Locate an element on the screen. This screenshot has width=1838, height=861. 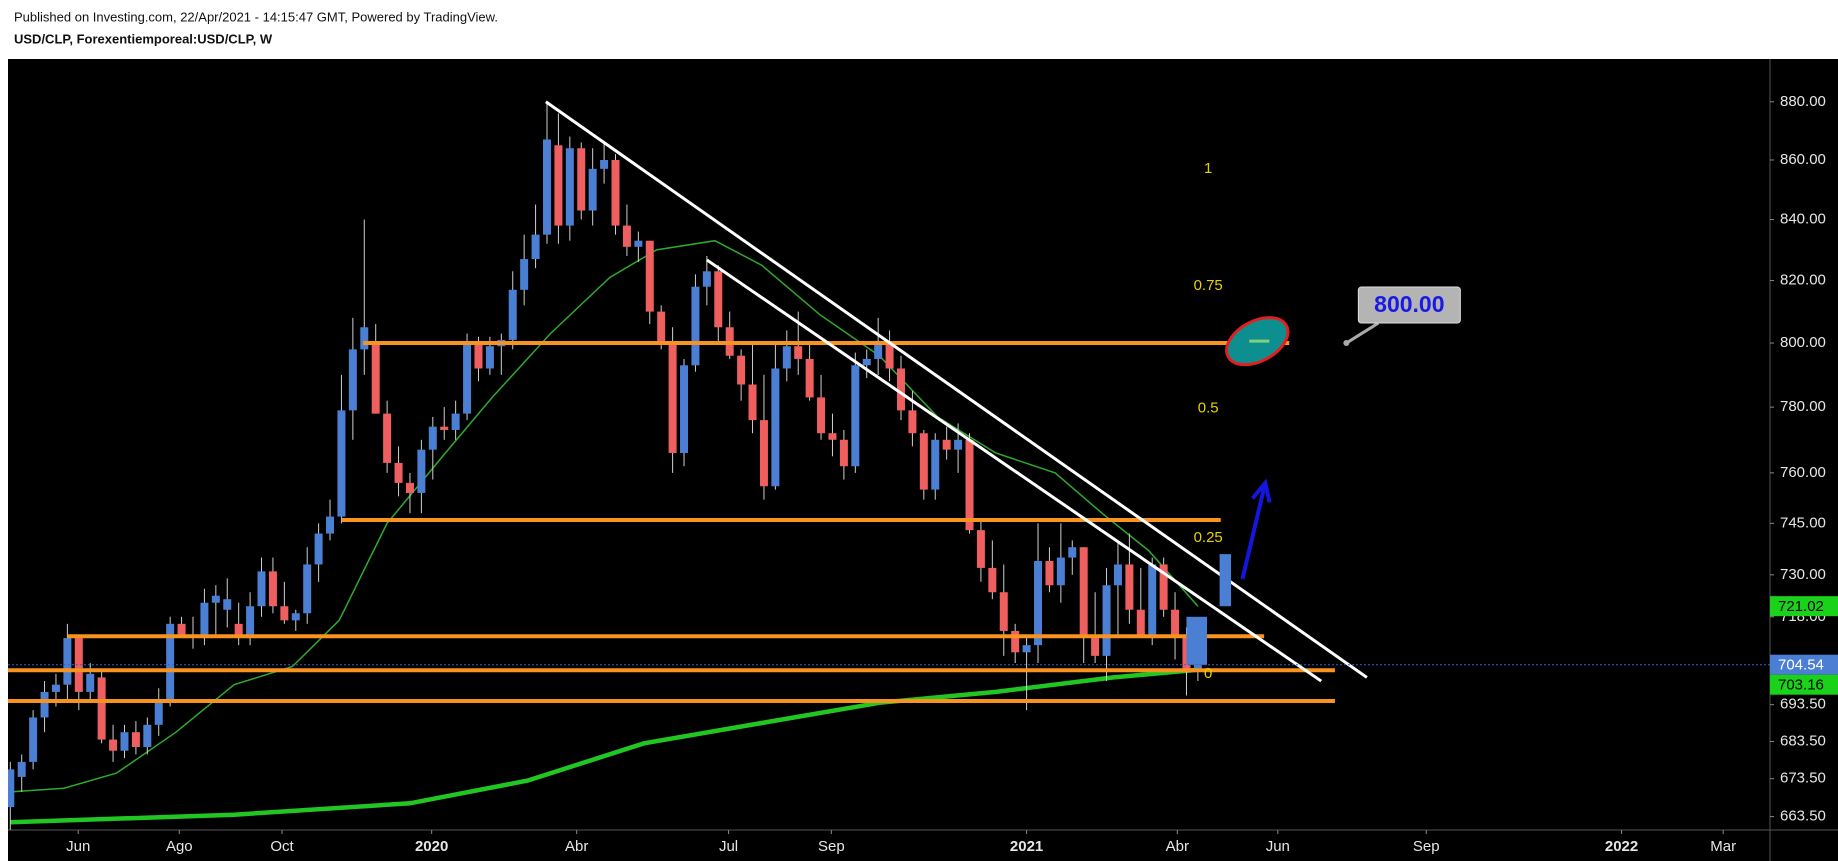
fib-label: 1 is located at coordinates (1208, 168).